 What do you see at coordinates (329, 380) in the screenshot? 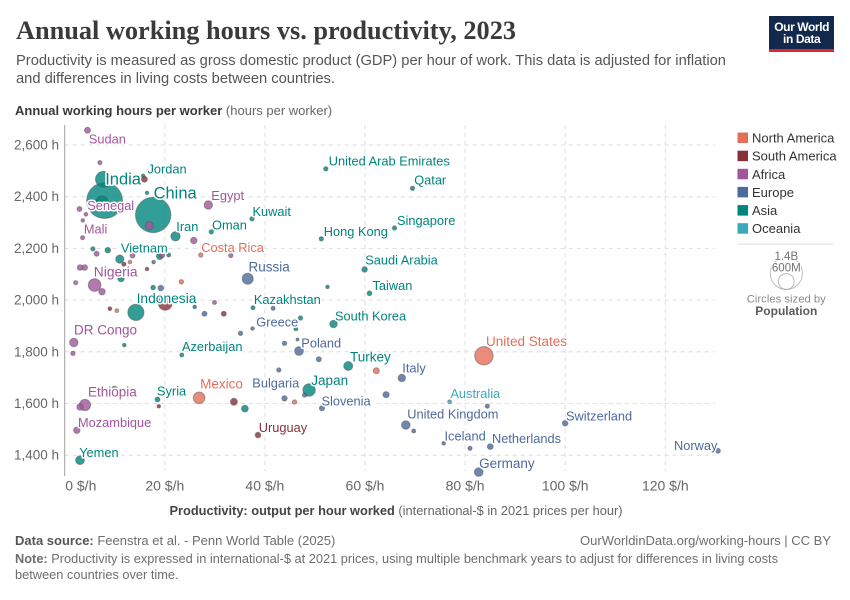
I see `svg-text: Japan` at bounding box center [329, 380].